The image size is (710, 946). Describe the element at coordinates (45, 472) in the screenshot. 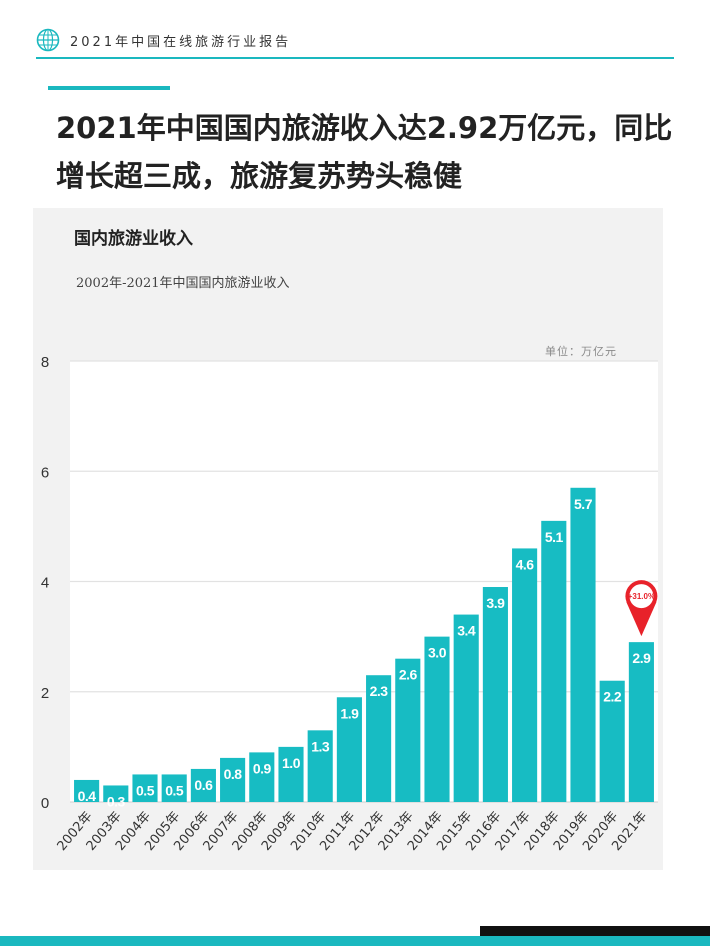

I see `y-tick-label: 6` at that location.